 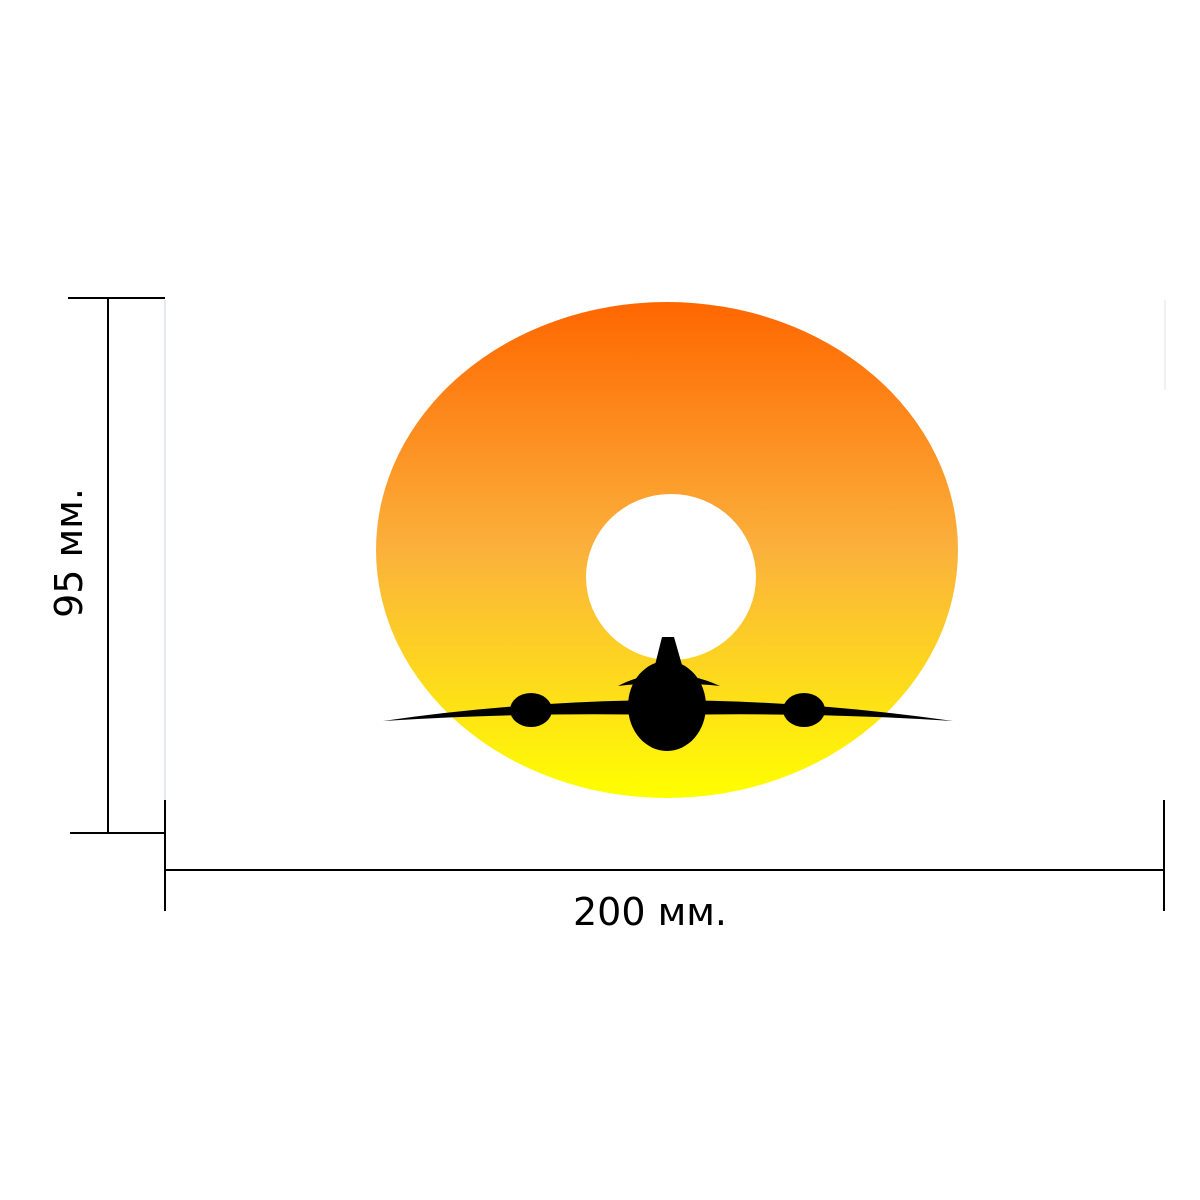 I want to click on airplane-engine-left, so click(x=531, y=710).